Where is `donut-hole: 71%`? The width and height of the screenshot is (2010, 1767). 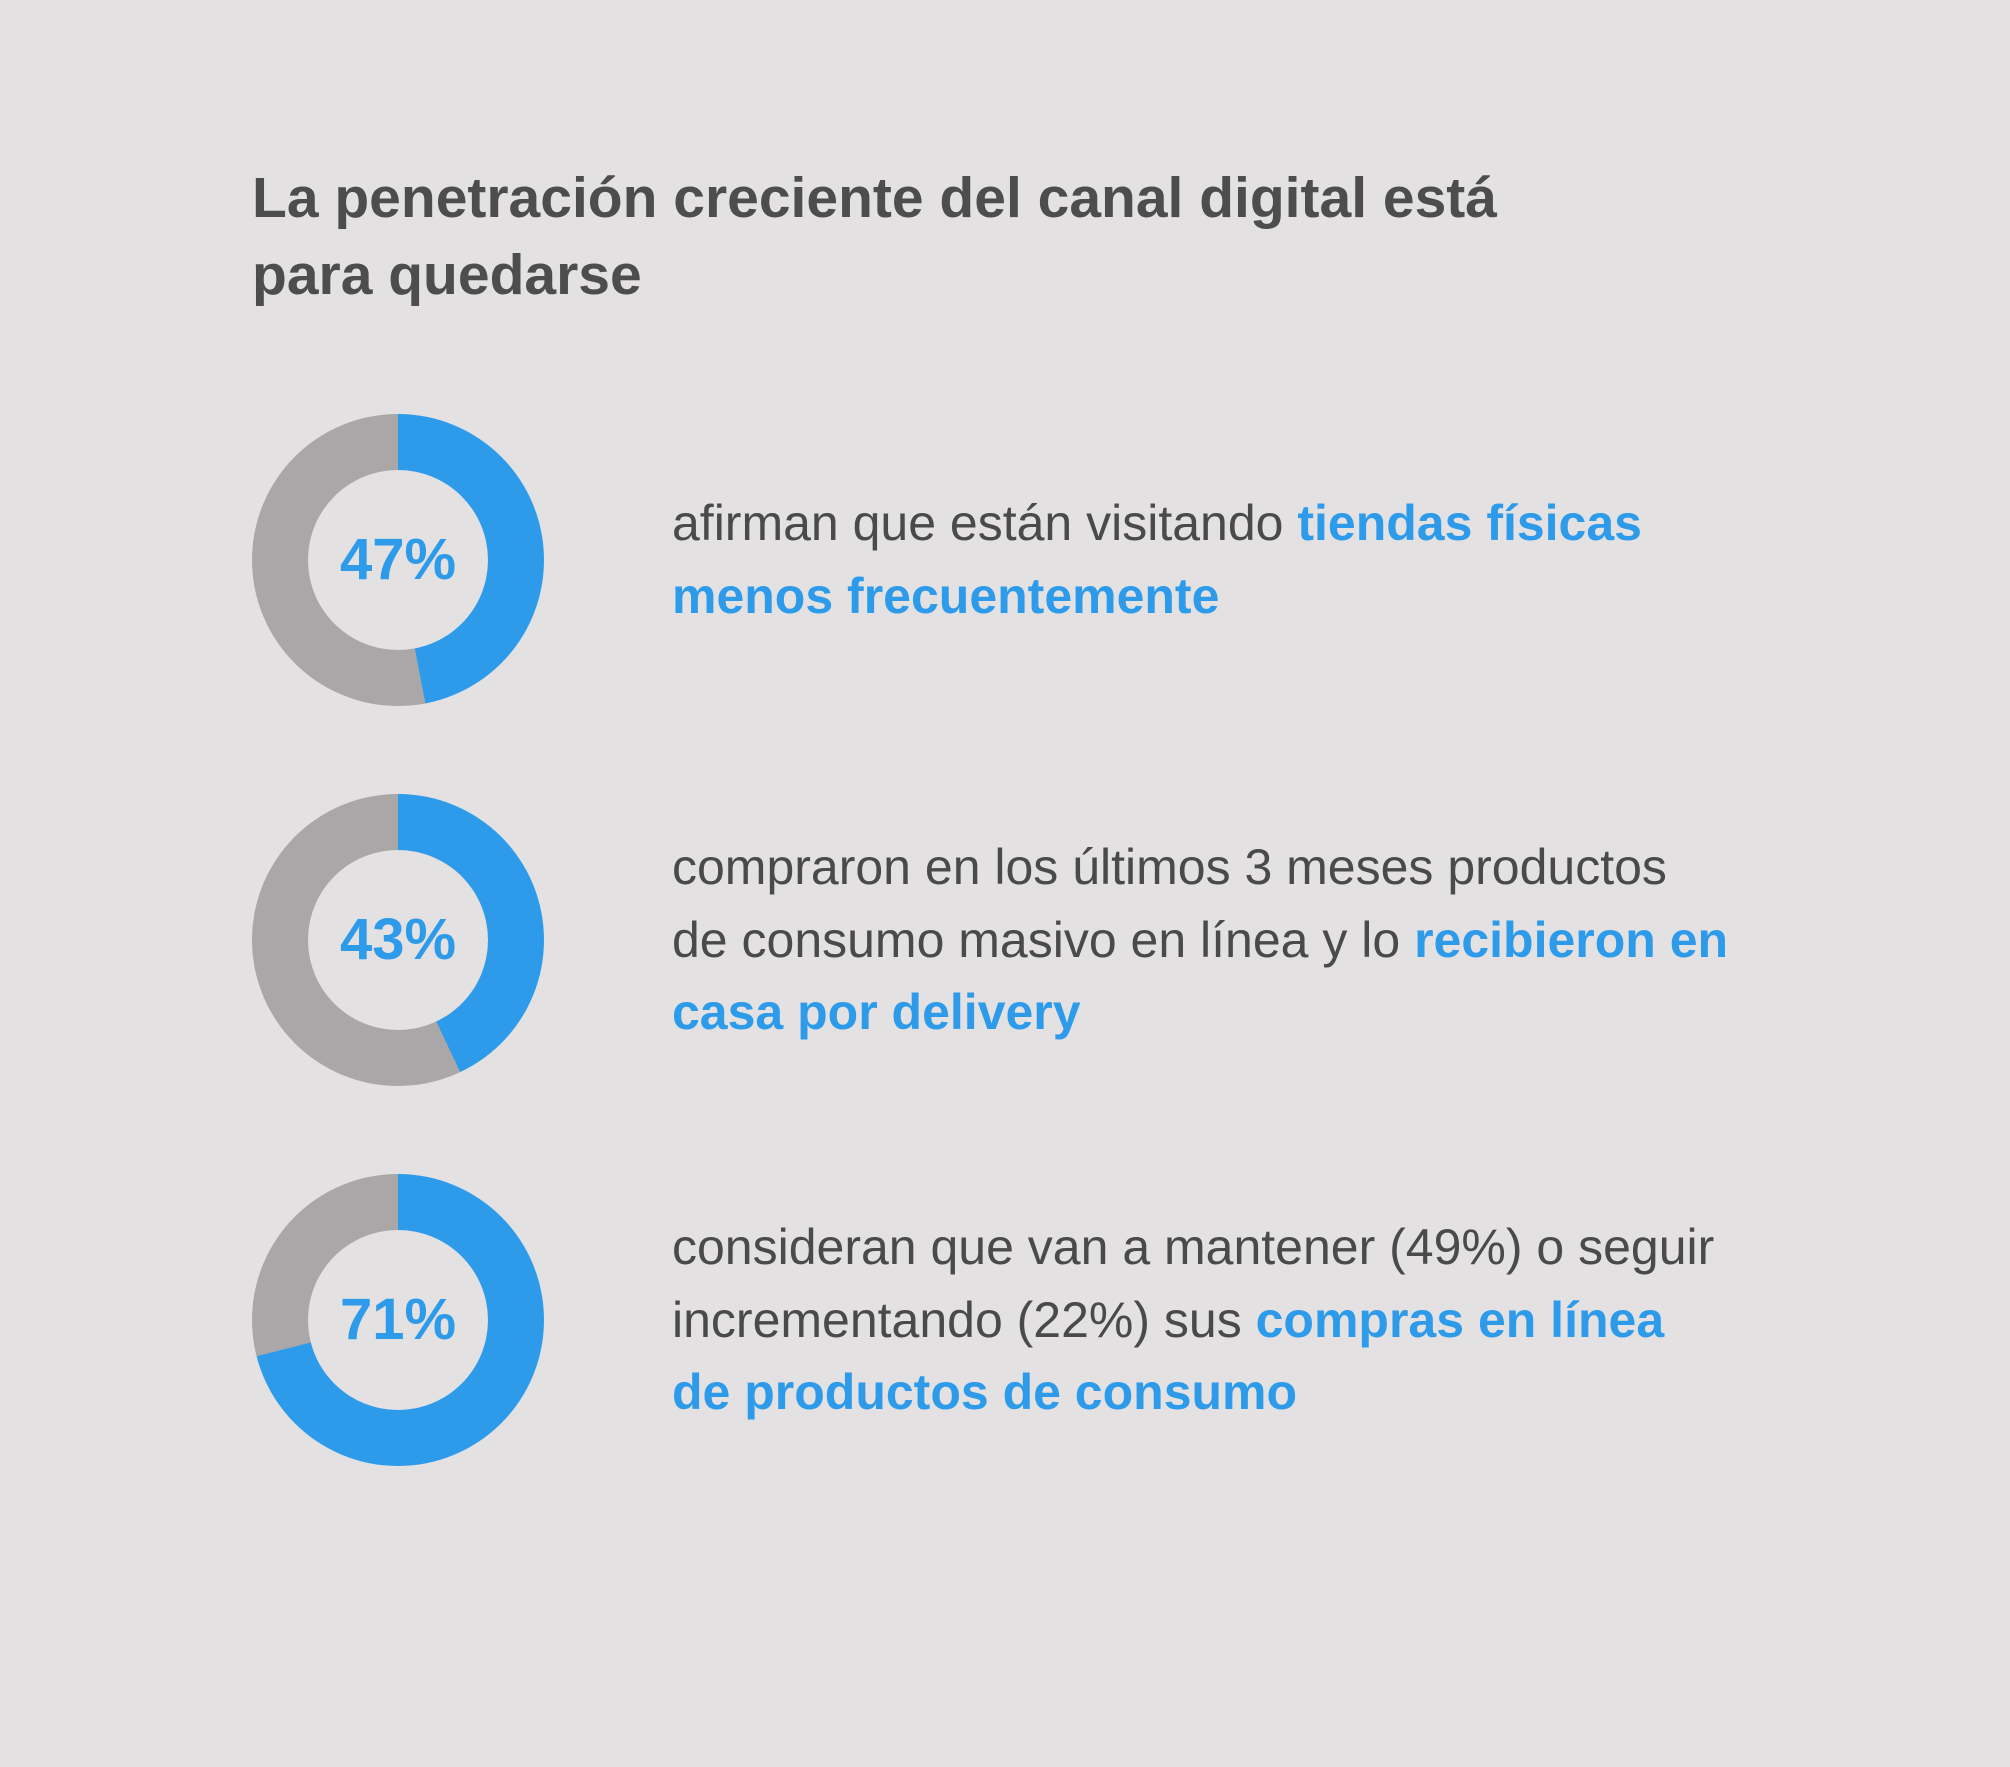
donut-hole: 71% is located at coordinates (398, 1319).